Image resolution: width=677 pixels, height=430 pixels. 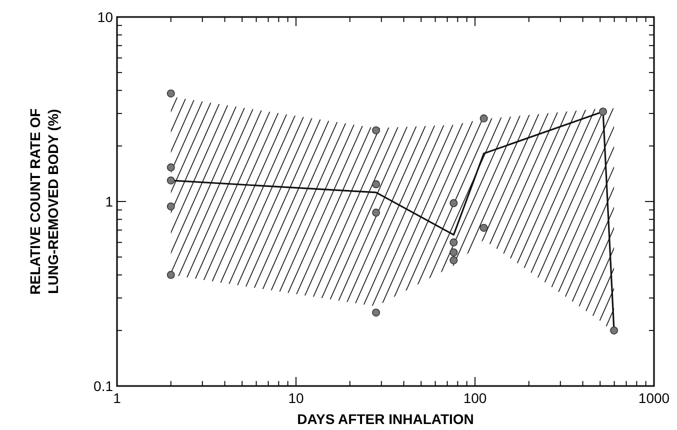 What do you see at coordinates (385, 419) in the screenshot?
I see `x-axis-title: DAYS AFTER INHALATION` at bounding box center [385, 419].